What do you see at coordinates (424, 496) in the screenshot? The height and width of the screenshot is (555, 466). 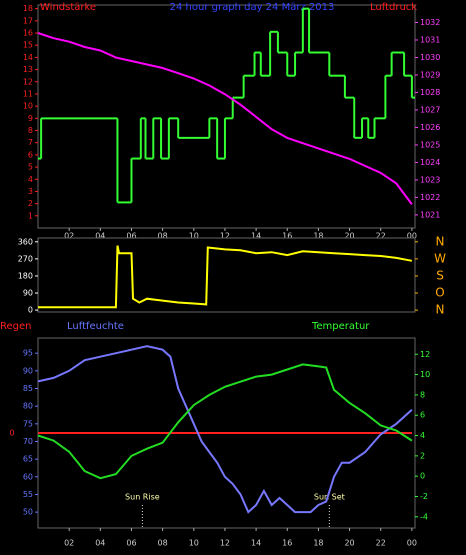 I see `y2-tick-label: -2` at bounding box center [424, 496].